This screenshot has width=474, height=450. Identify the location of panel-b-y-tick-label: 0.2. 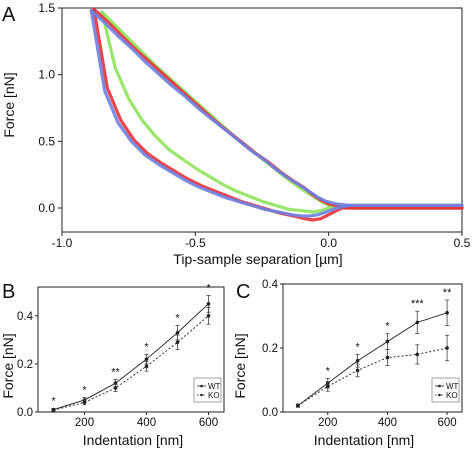
(25, 365).